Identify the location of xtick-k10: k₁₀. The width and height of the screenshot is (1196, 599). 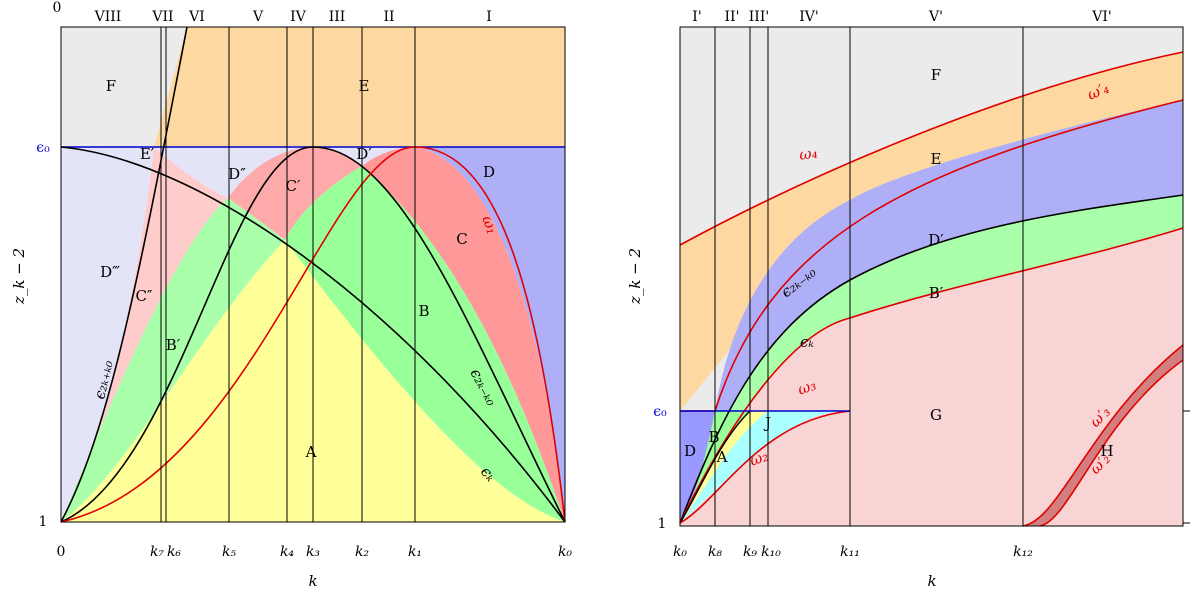
(771, 552).